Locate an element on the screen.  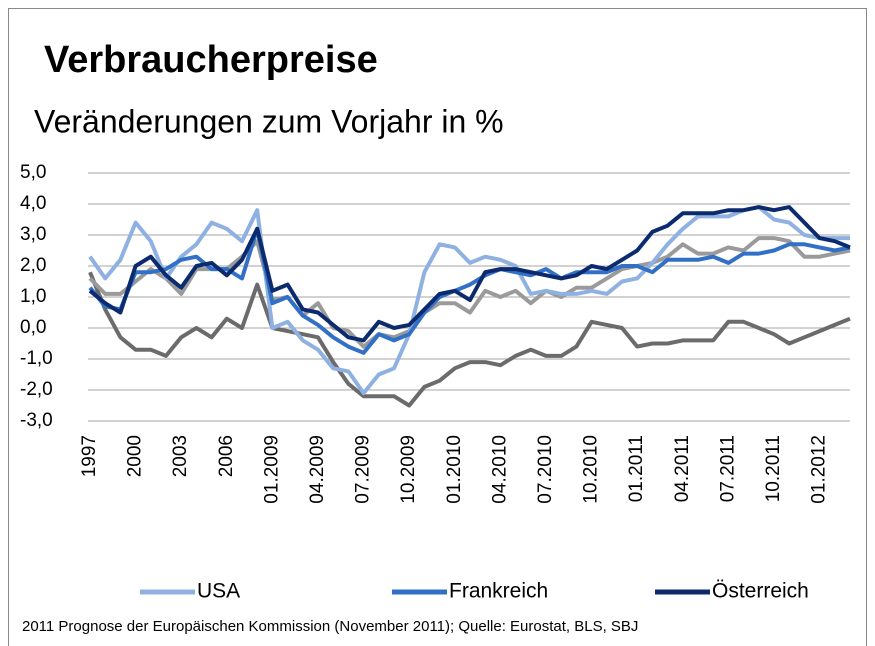
x-tick-label: 01.2010 is located at coordinates (454, 469).